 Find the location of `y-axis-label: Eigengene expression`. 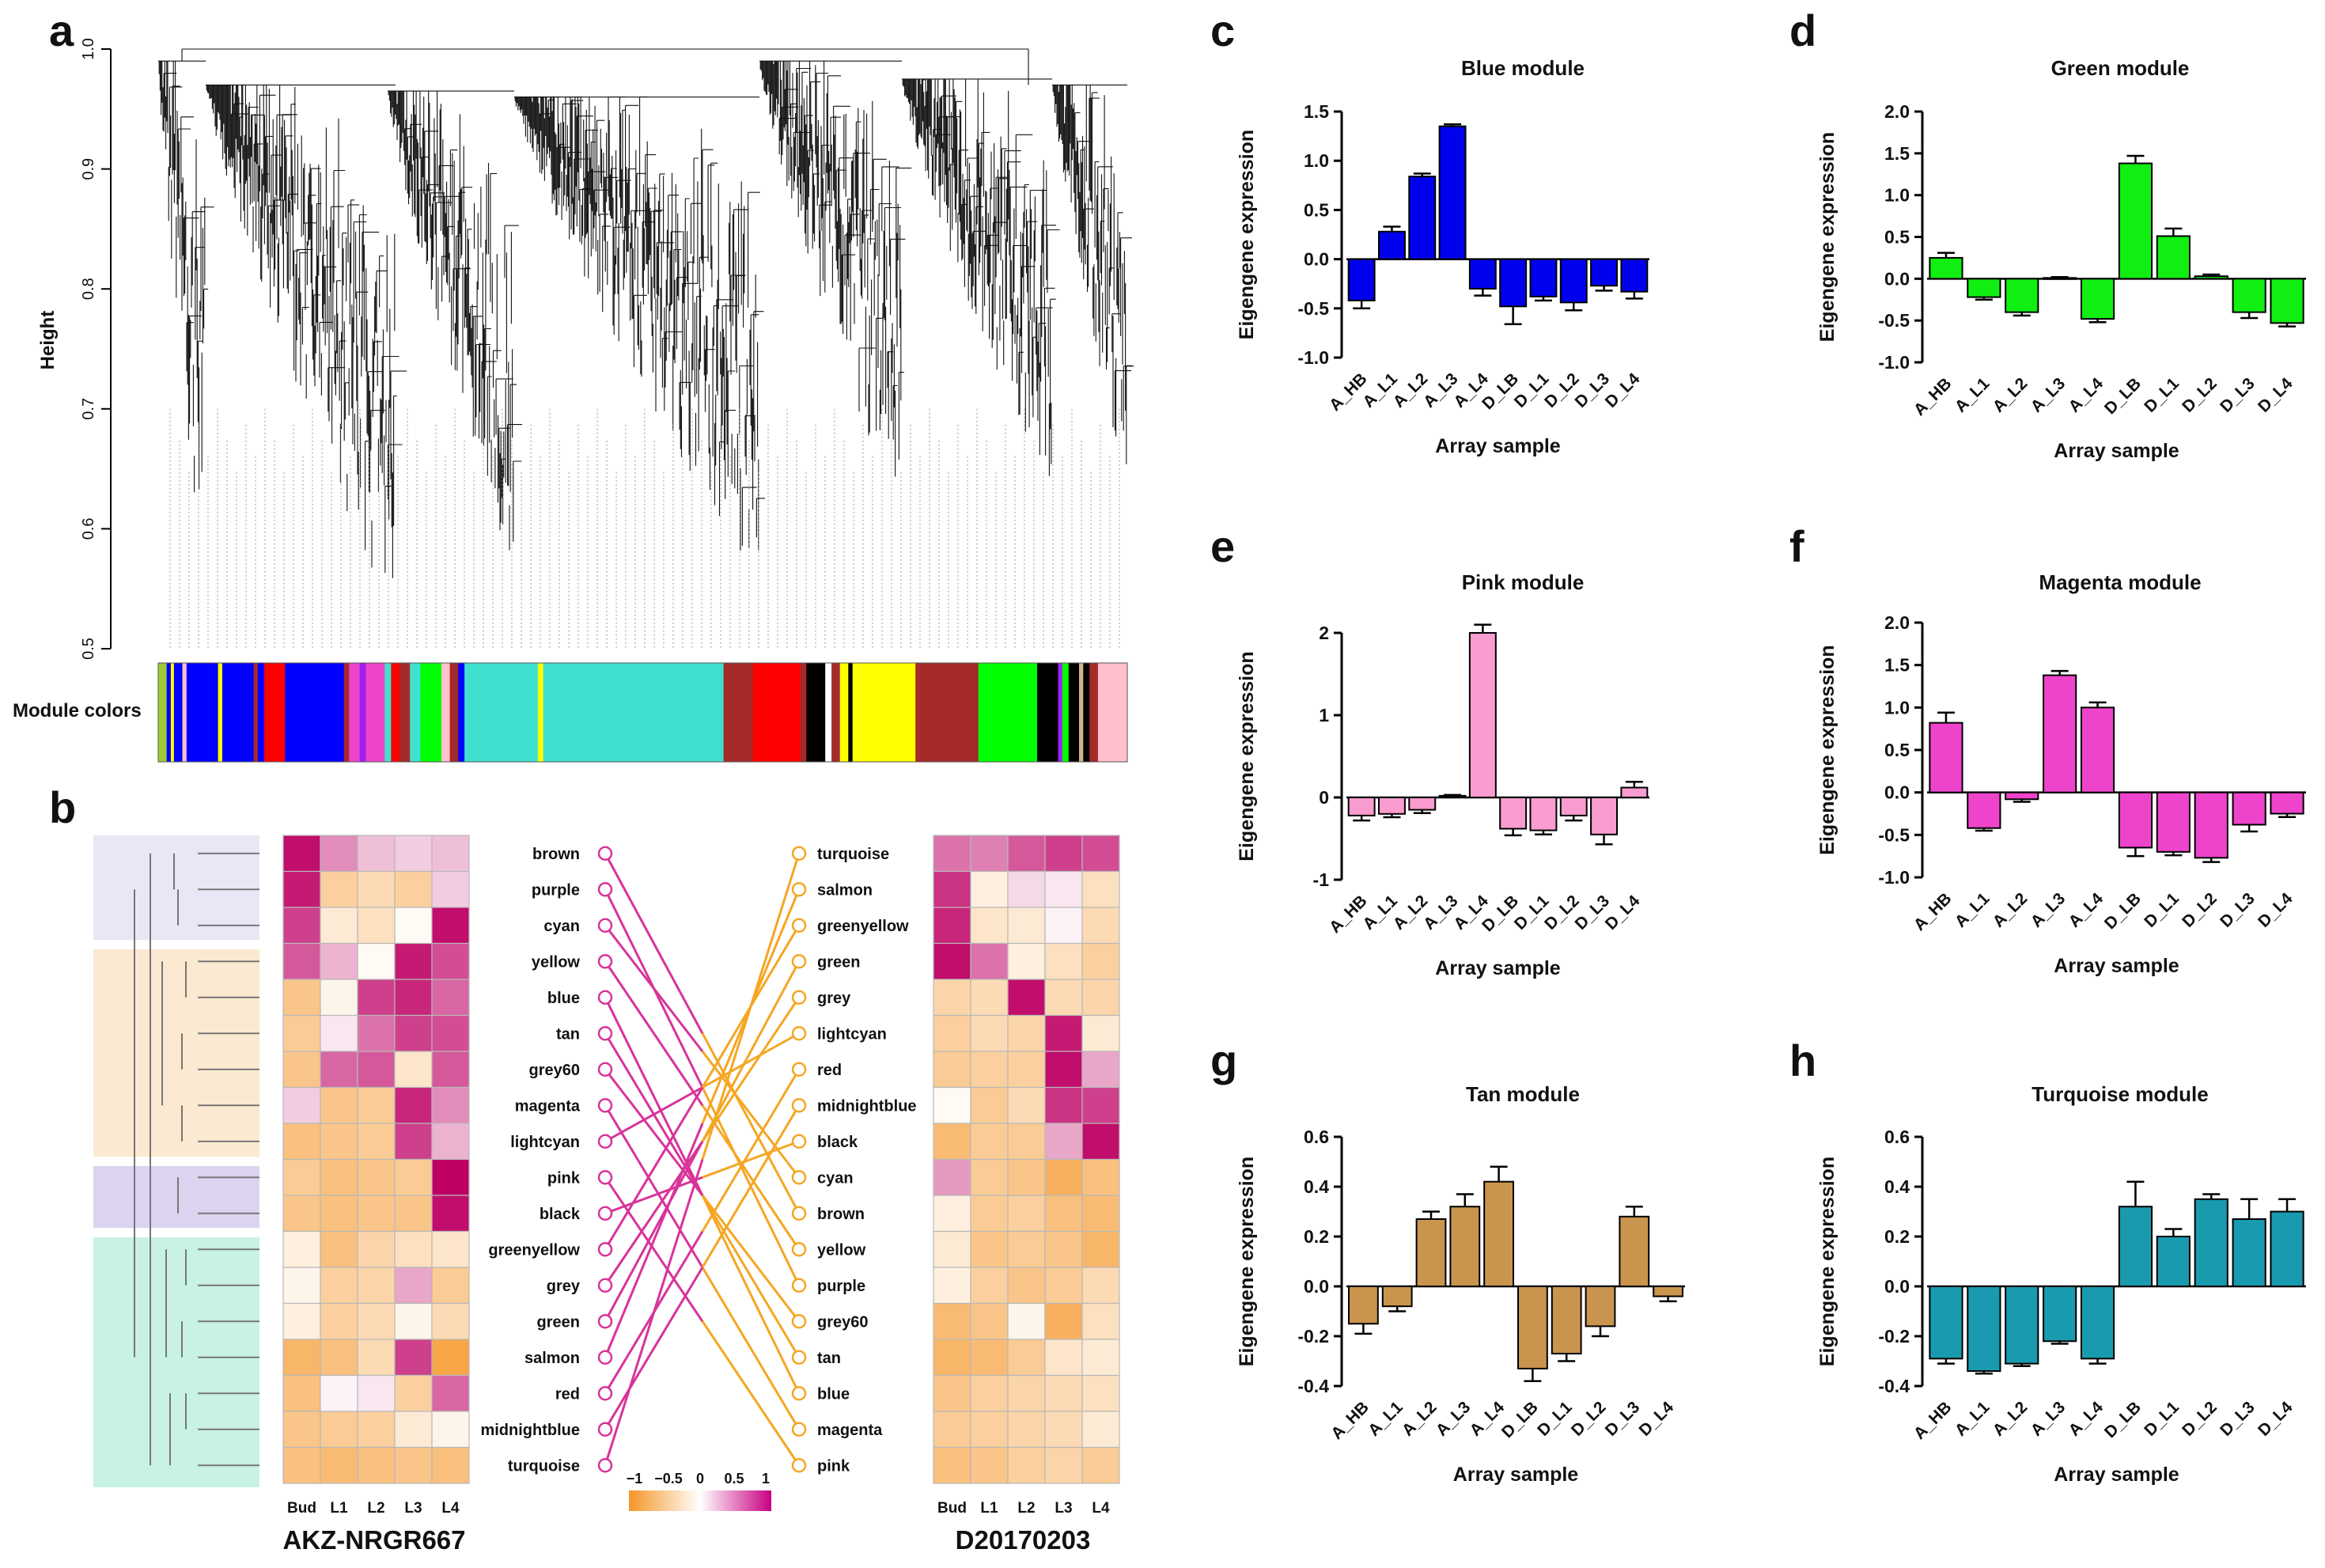

y-axis-label: Eigengene expression is located at coordinates (1247, 756).